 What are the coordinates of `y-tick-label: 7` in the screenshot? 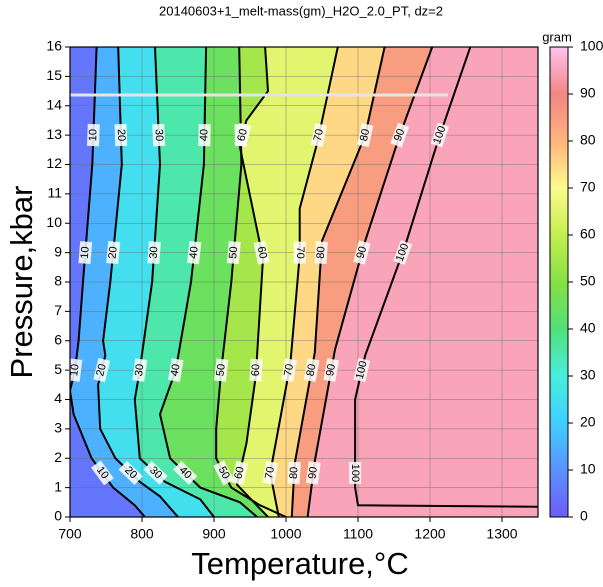 It's located at (58, 310).